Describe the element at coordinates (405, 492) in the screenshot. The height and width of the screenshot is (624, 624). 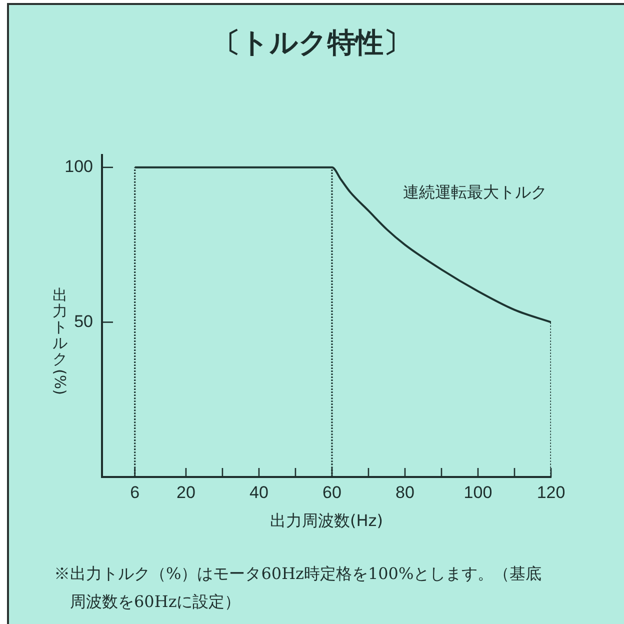
I see `x-tick-label: 80` at that location.